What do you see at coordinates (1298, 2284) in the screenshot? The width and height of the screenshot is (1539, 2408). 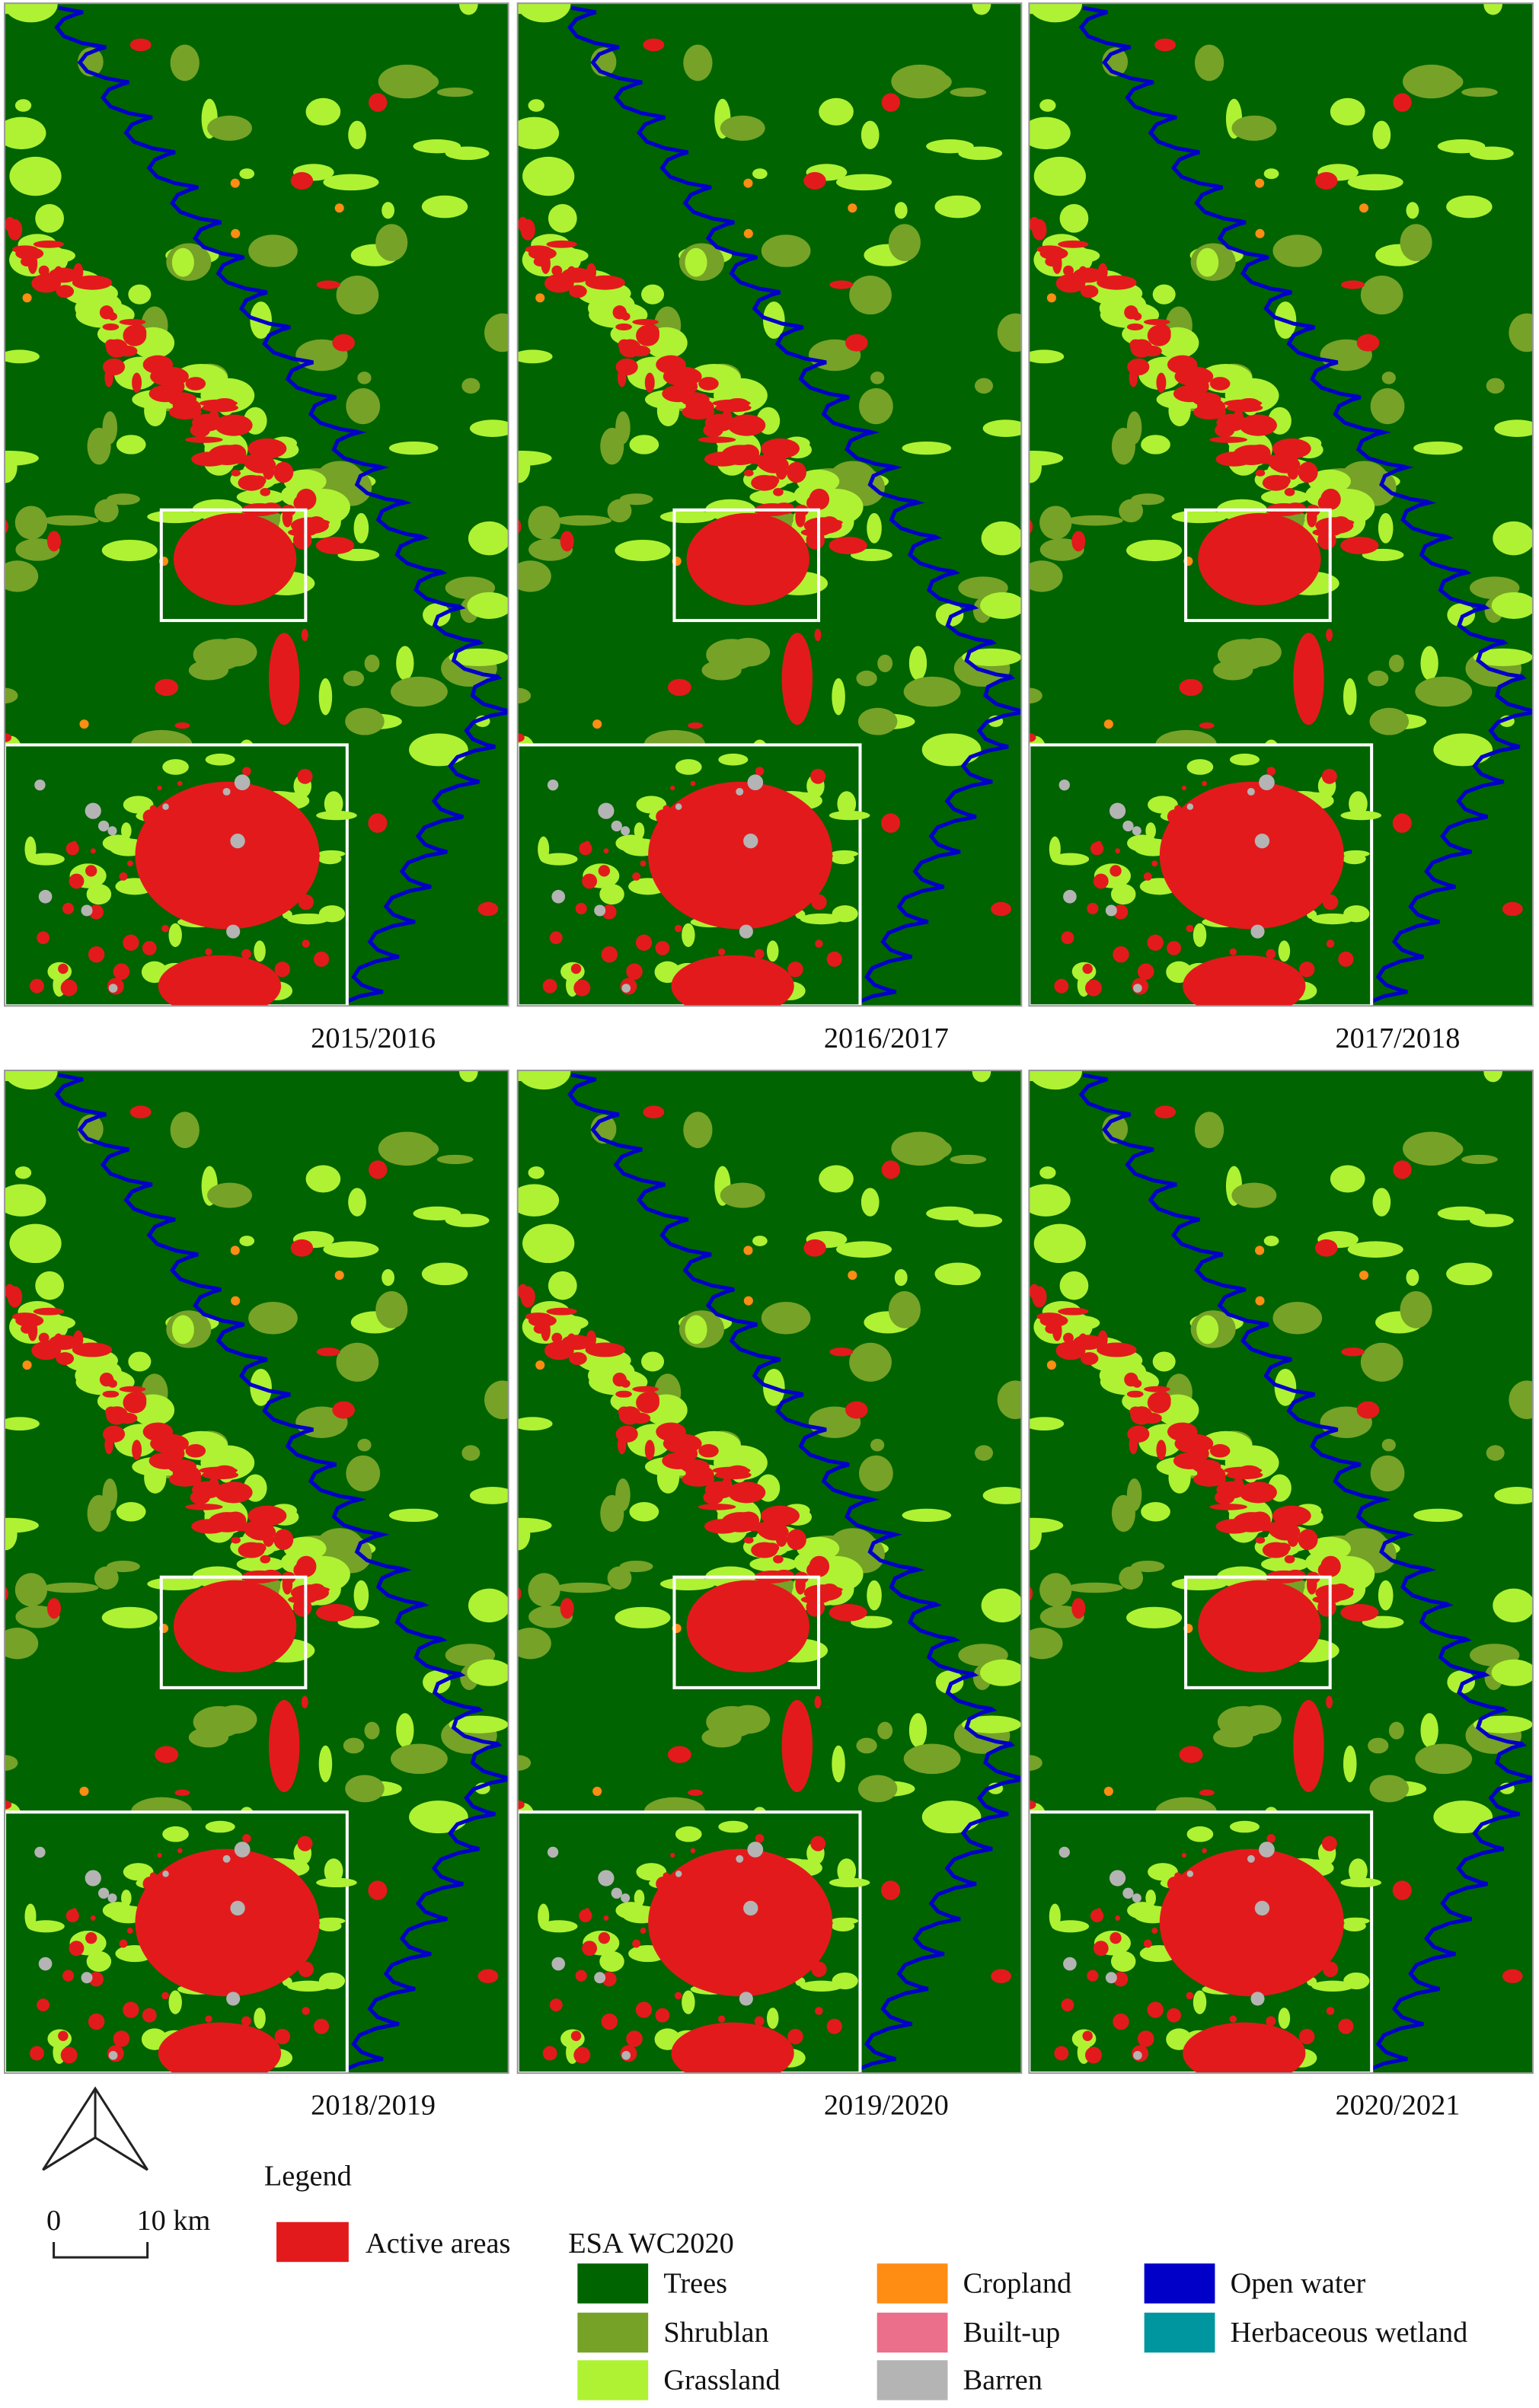 I see `legend-label: Open water` at bounding box center [1298, 2284].